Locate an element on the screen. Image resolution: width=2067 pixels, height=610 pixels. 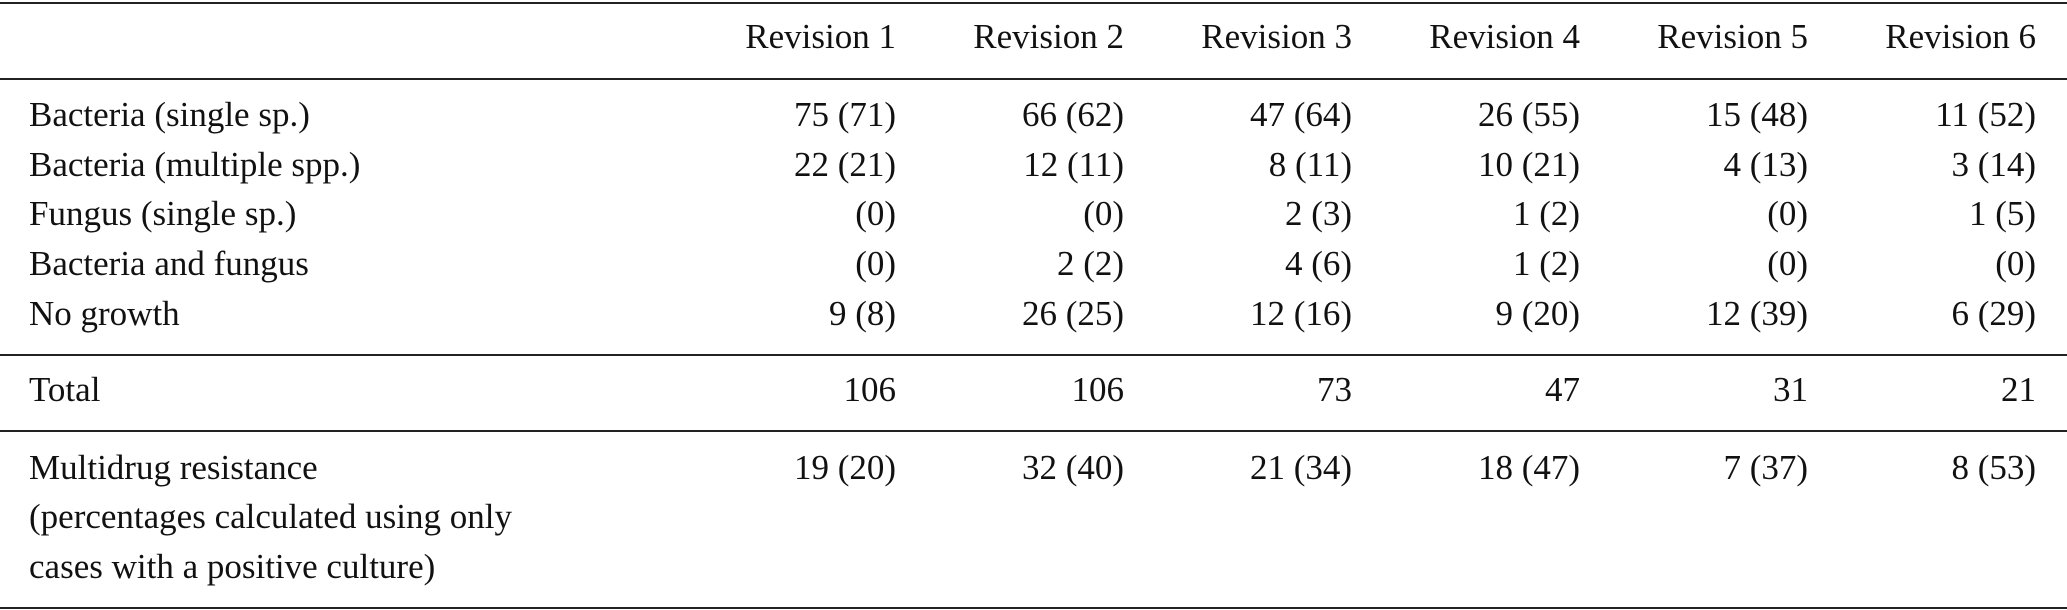
cell: 26 (55) is located at coordinates (1528, 114).